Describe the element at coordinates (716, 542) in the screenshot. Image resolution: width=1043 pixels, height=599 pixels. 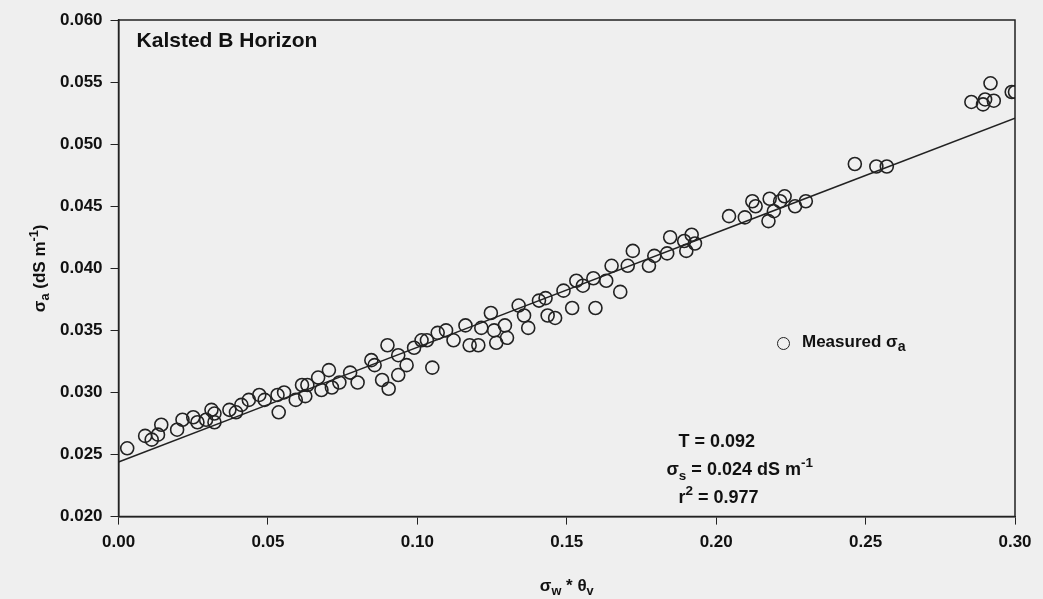
I see `x-tick-label: 0.20` at that location.